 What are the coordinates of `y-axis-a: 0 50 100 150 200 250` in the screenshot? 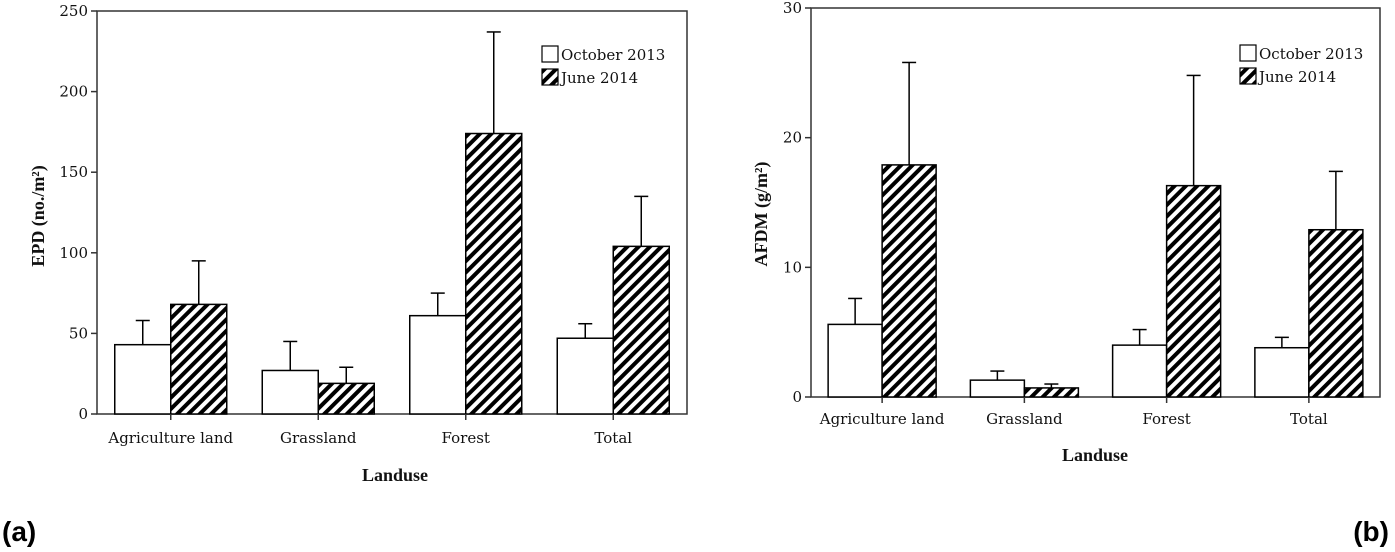 It's located at (78, 212).